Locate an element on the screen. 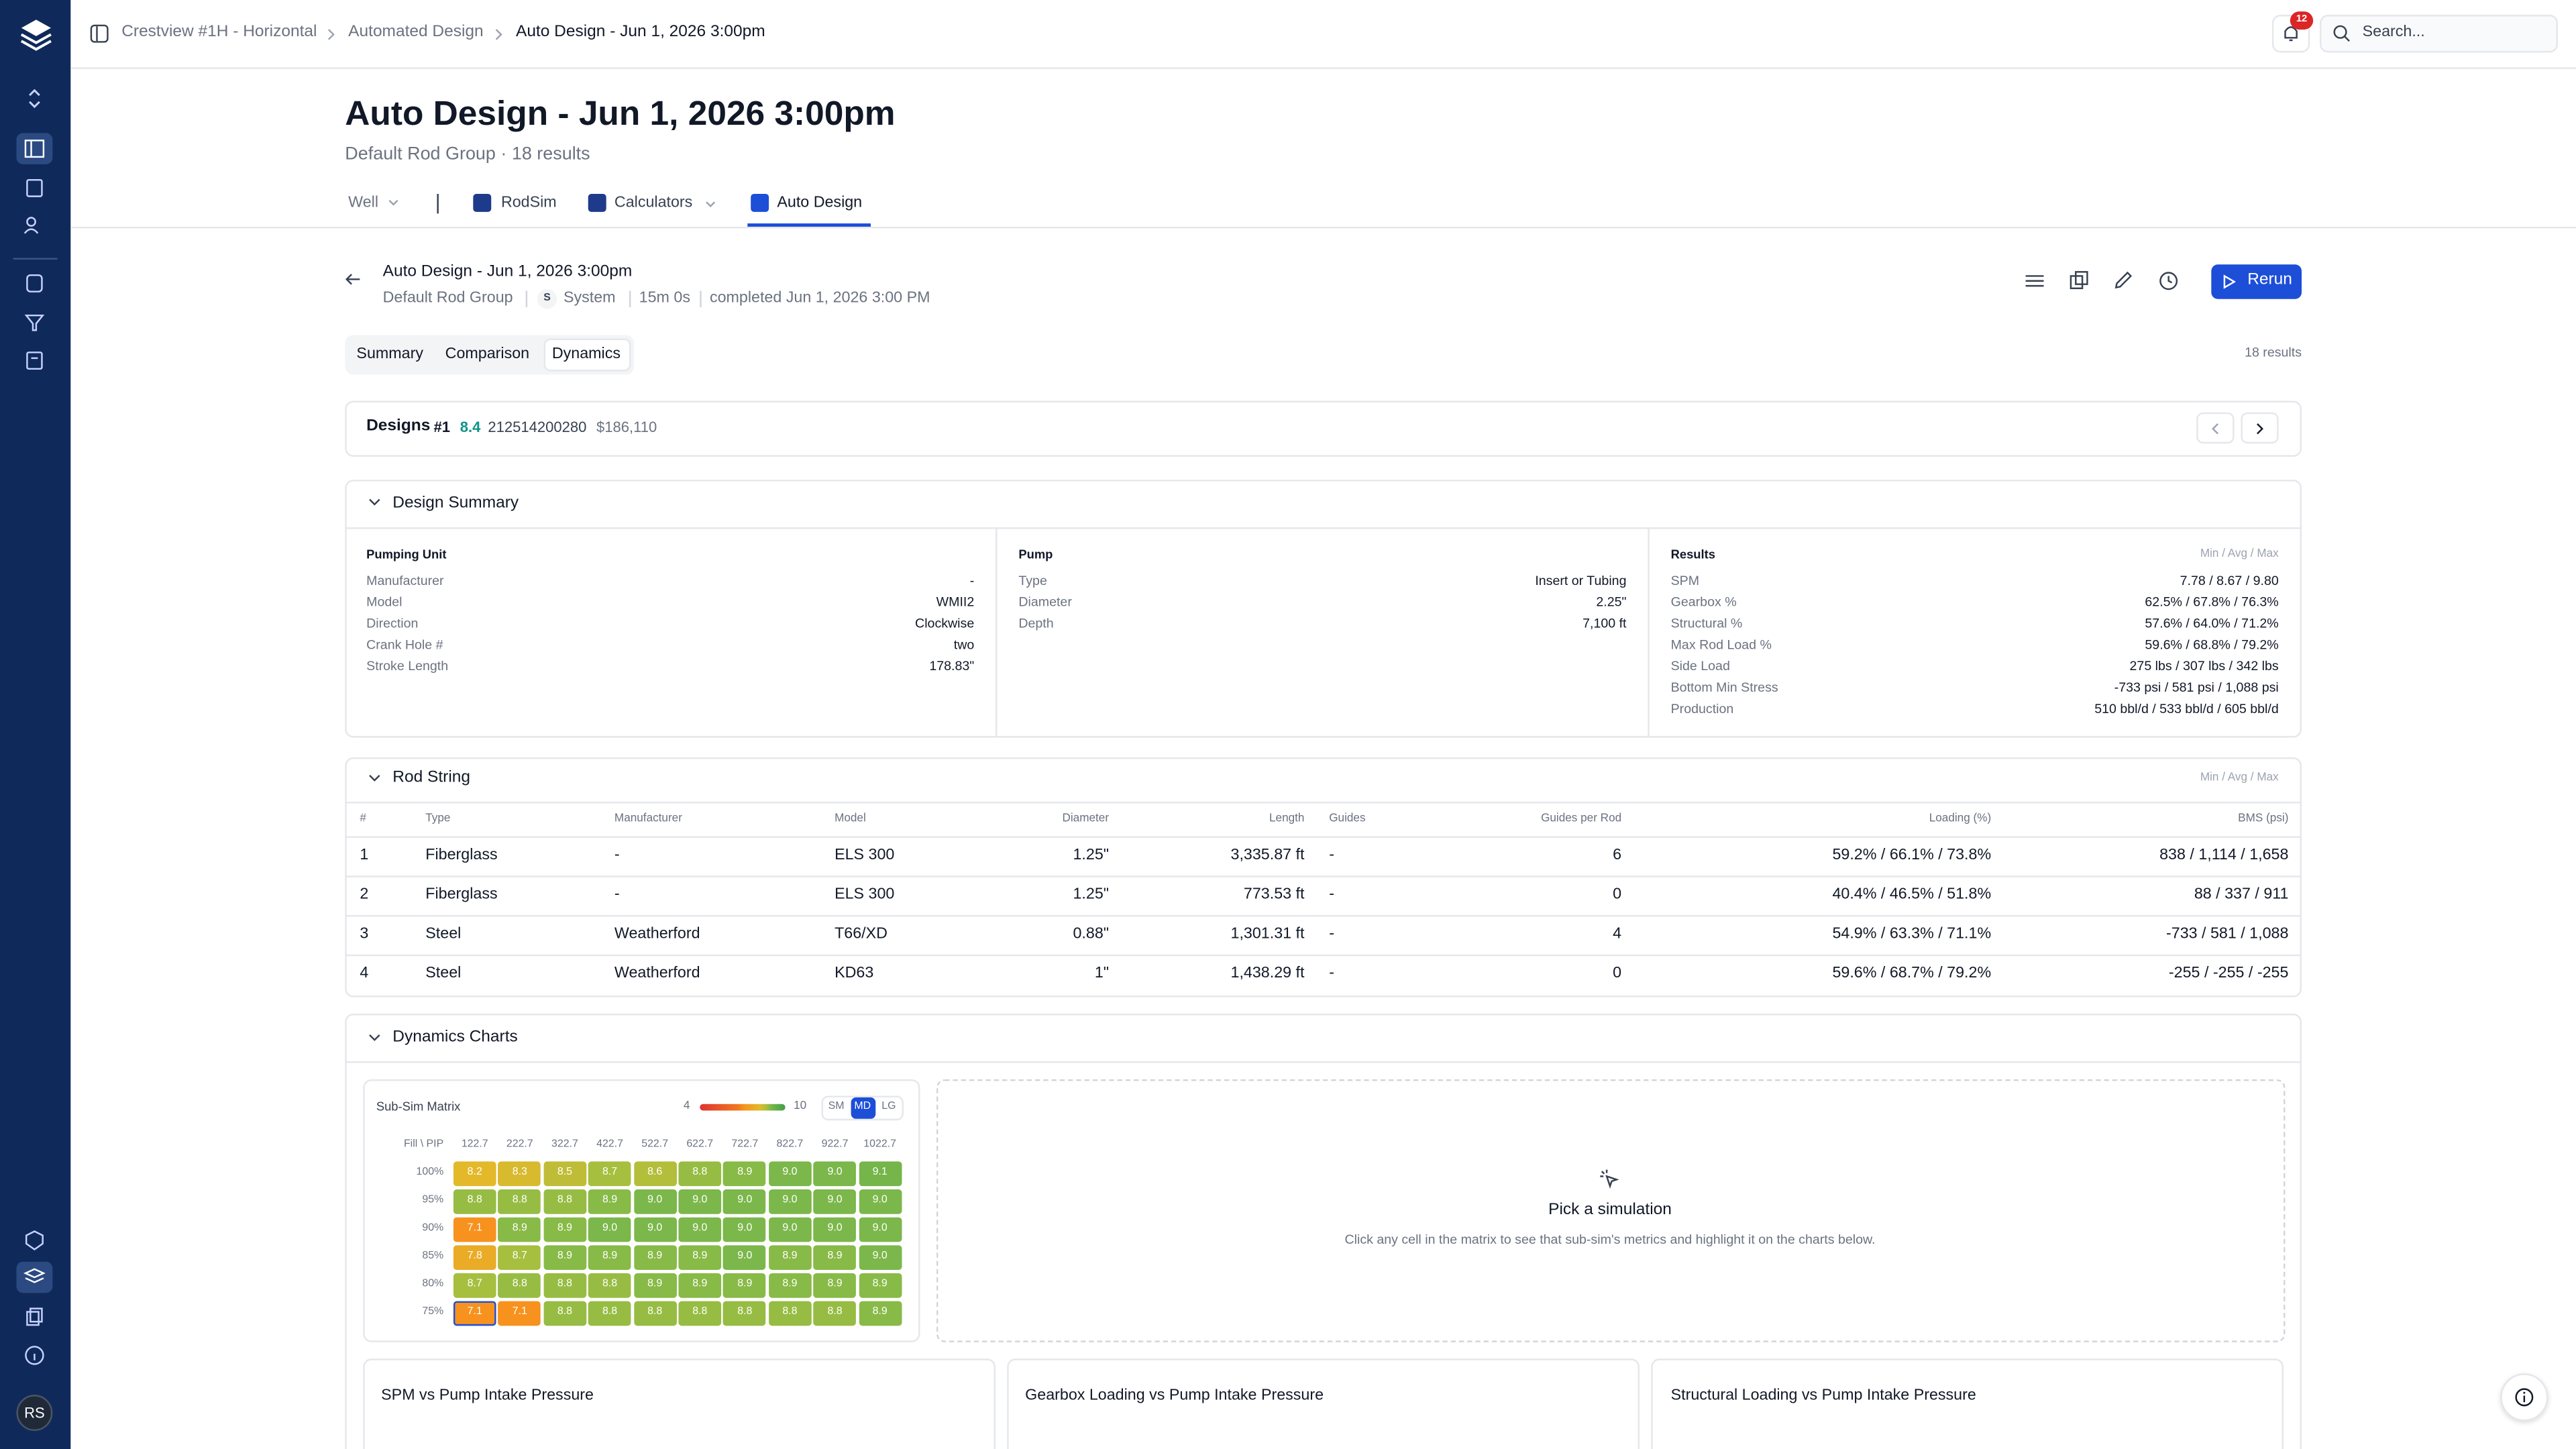 The width and height of the screenshot is (2576, 1449). breadcrumb-item: Automated Design is located at coordinates (416, 32).